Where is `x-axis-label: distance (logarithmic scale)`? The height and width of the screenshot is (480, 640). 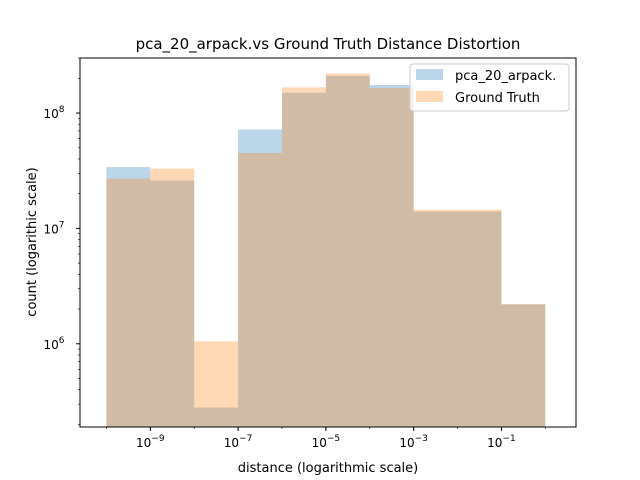
x-axis-label: distance (logarithmic scale) is located at coordinates (328, 468).